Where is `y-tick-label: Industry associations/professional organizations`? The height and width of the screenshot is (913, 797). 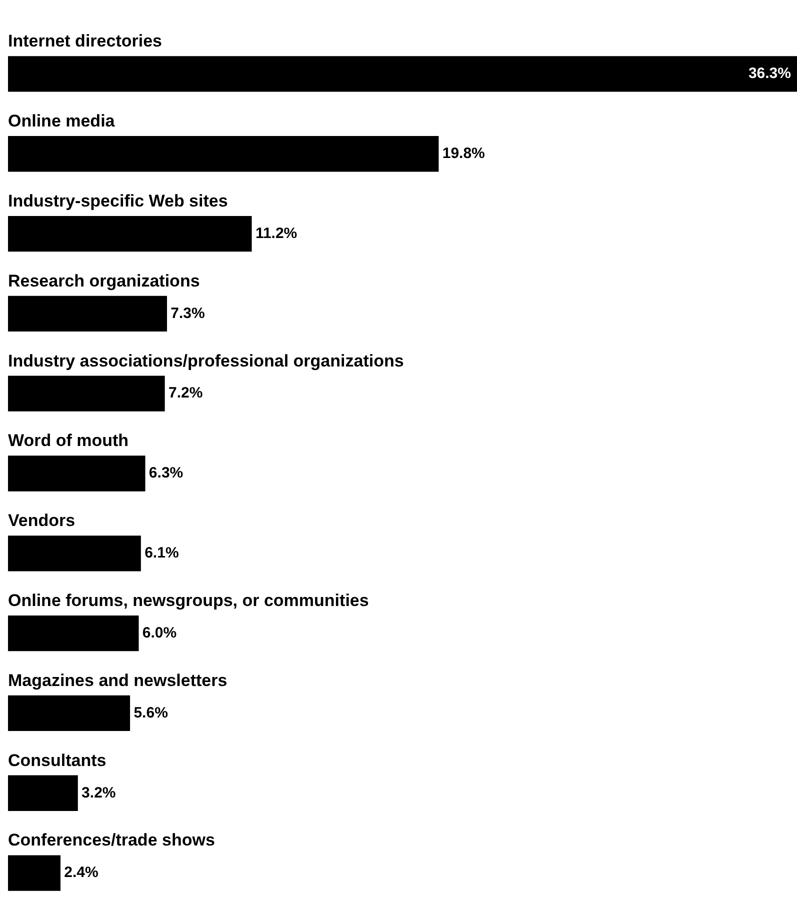
y-tick-label: Industry associations/professional organizations is located at coordinates (206, 360).